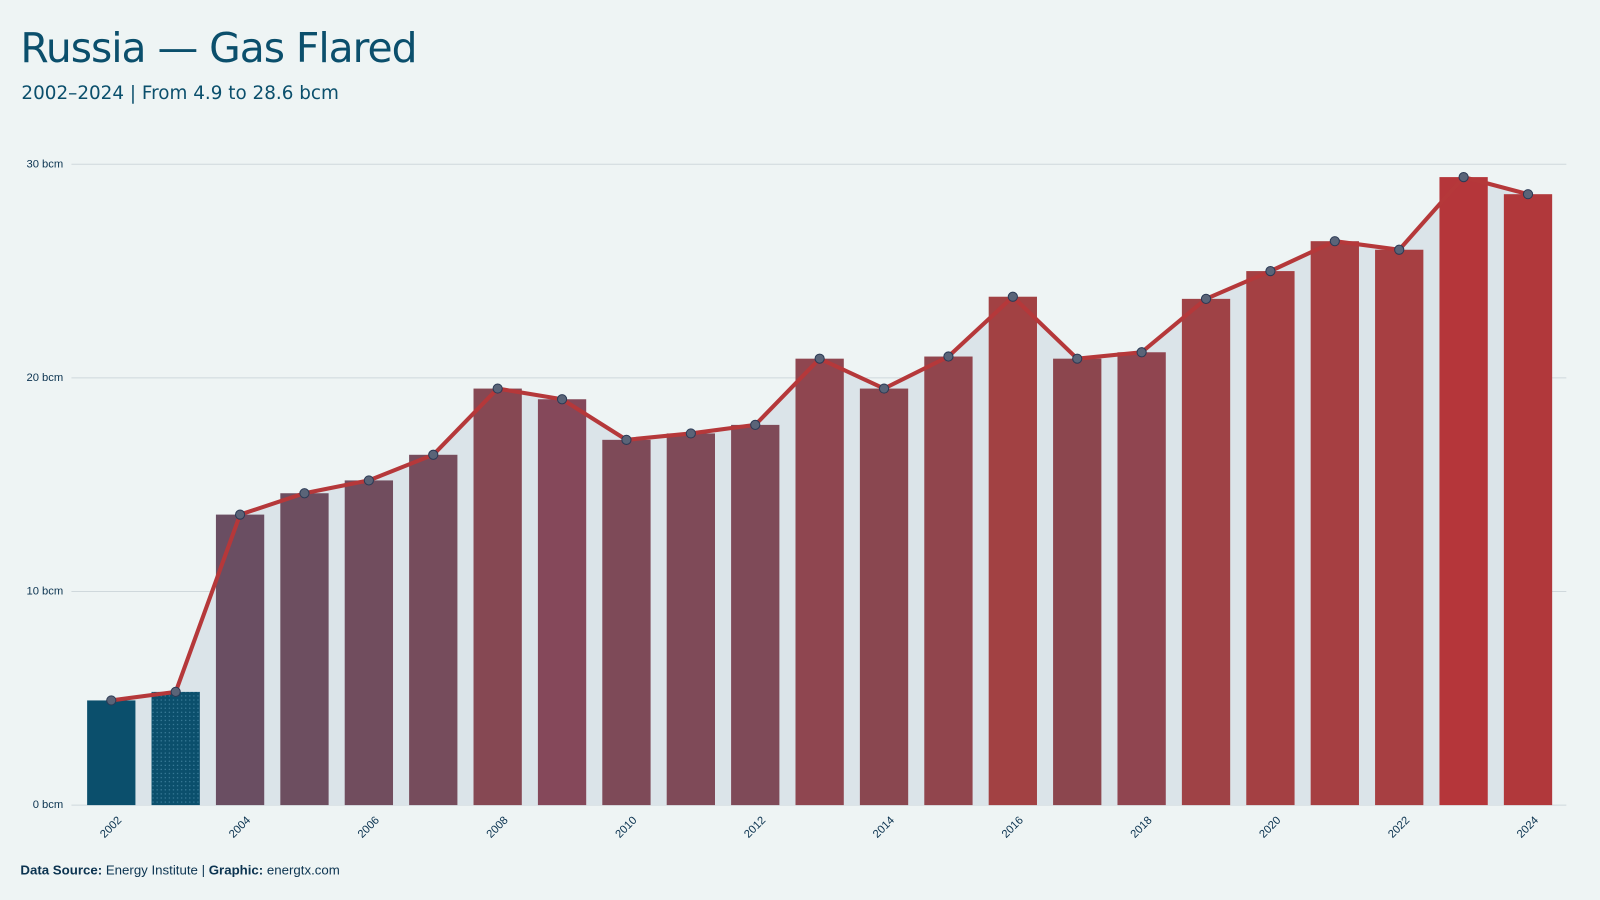  I want to click on x-tick-label: 2008, so click(498, 827).